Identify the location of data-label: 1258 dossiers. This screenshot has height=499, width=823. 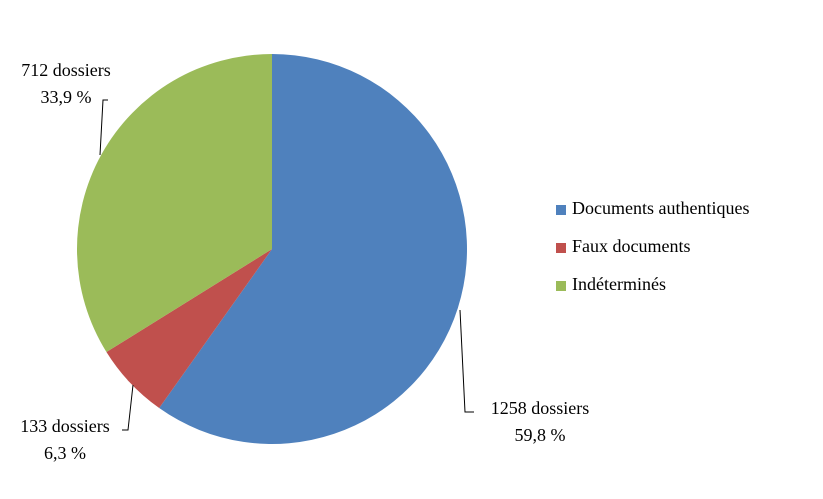
(540, 408).